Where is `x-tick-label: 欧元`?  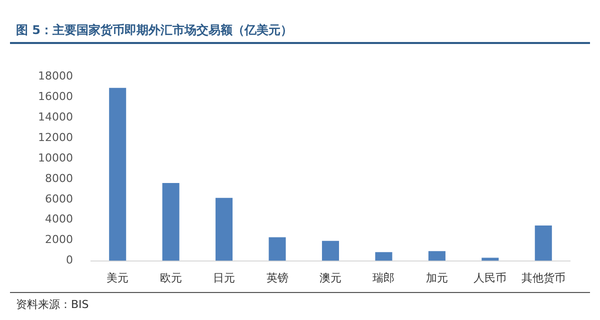 x-tick-label: 欧元 is located at coordinates (171, 277).